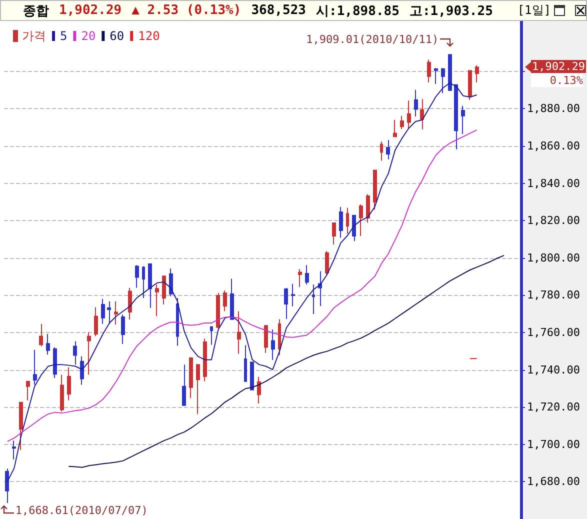 The height and width of the screenshot is (519, 587). What do you see at coordinates (81, 510) in the screenshot?
I see `annotation: 1,668.61(2010/07/07)` at bounding box center [81, 510].